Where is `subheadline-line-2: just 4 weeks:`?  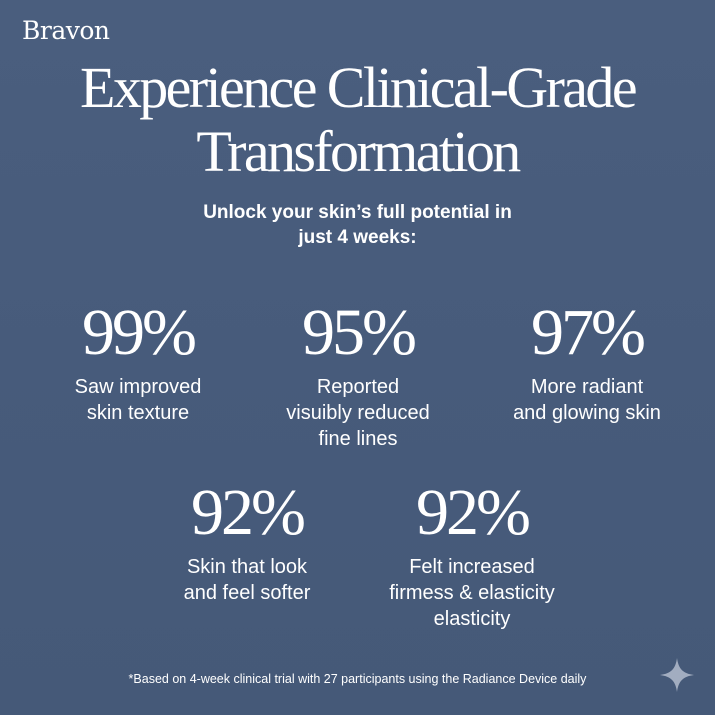
subheadline-line-2: just 4 weeks: is located at coordinates (357, 237).